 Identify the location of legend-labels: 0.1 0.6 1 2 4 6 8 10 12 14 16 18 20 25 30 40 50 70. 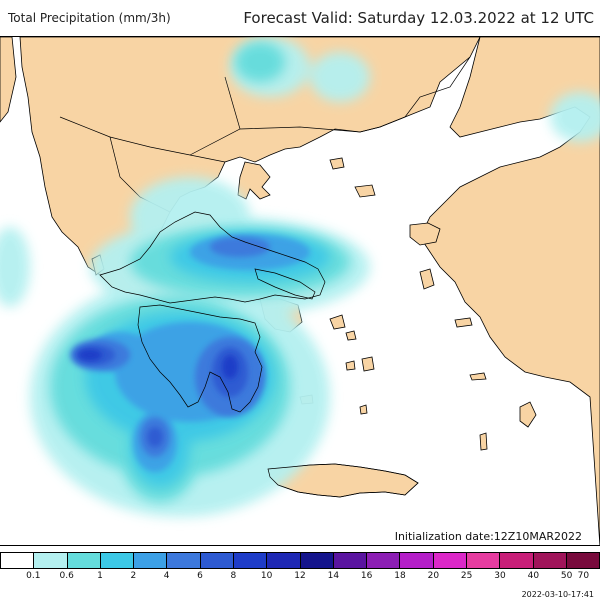
(300, 578).